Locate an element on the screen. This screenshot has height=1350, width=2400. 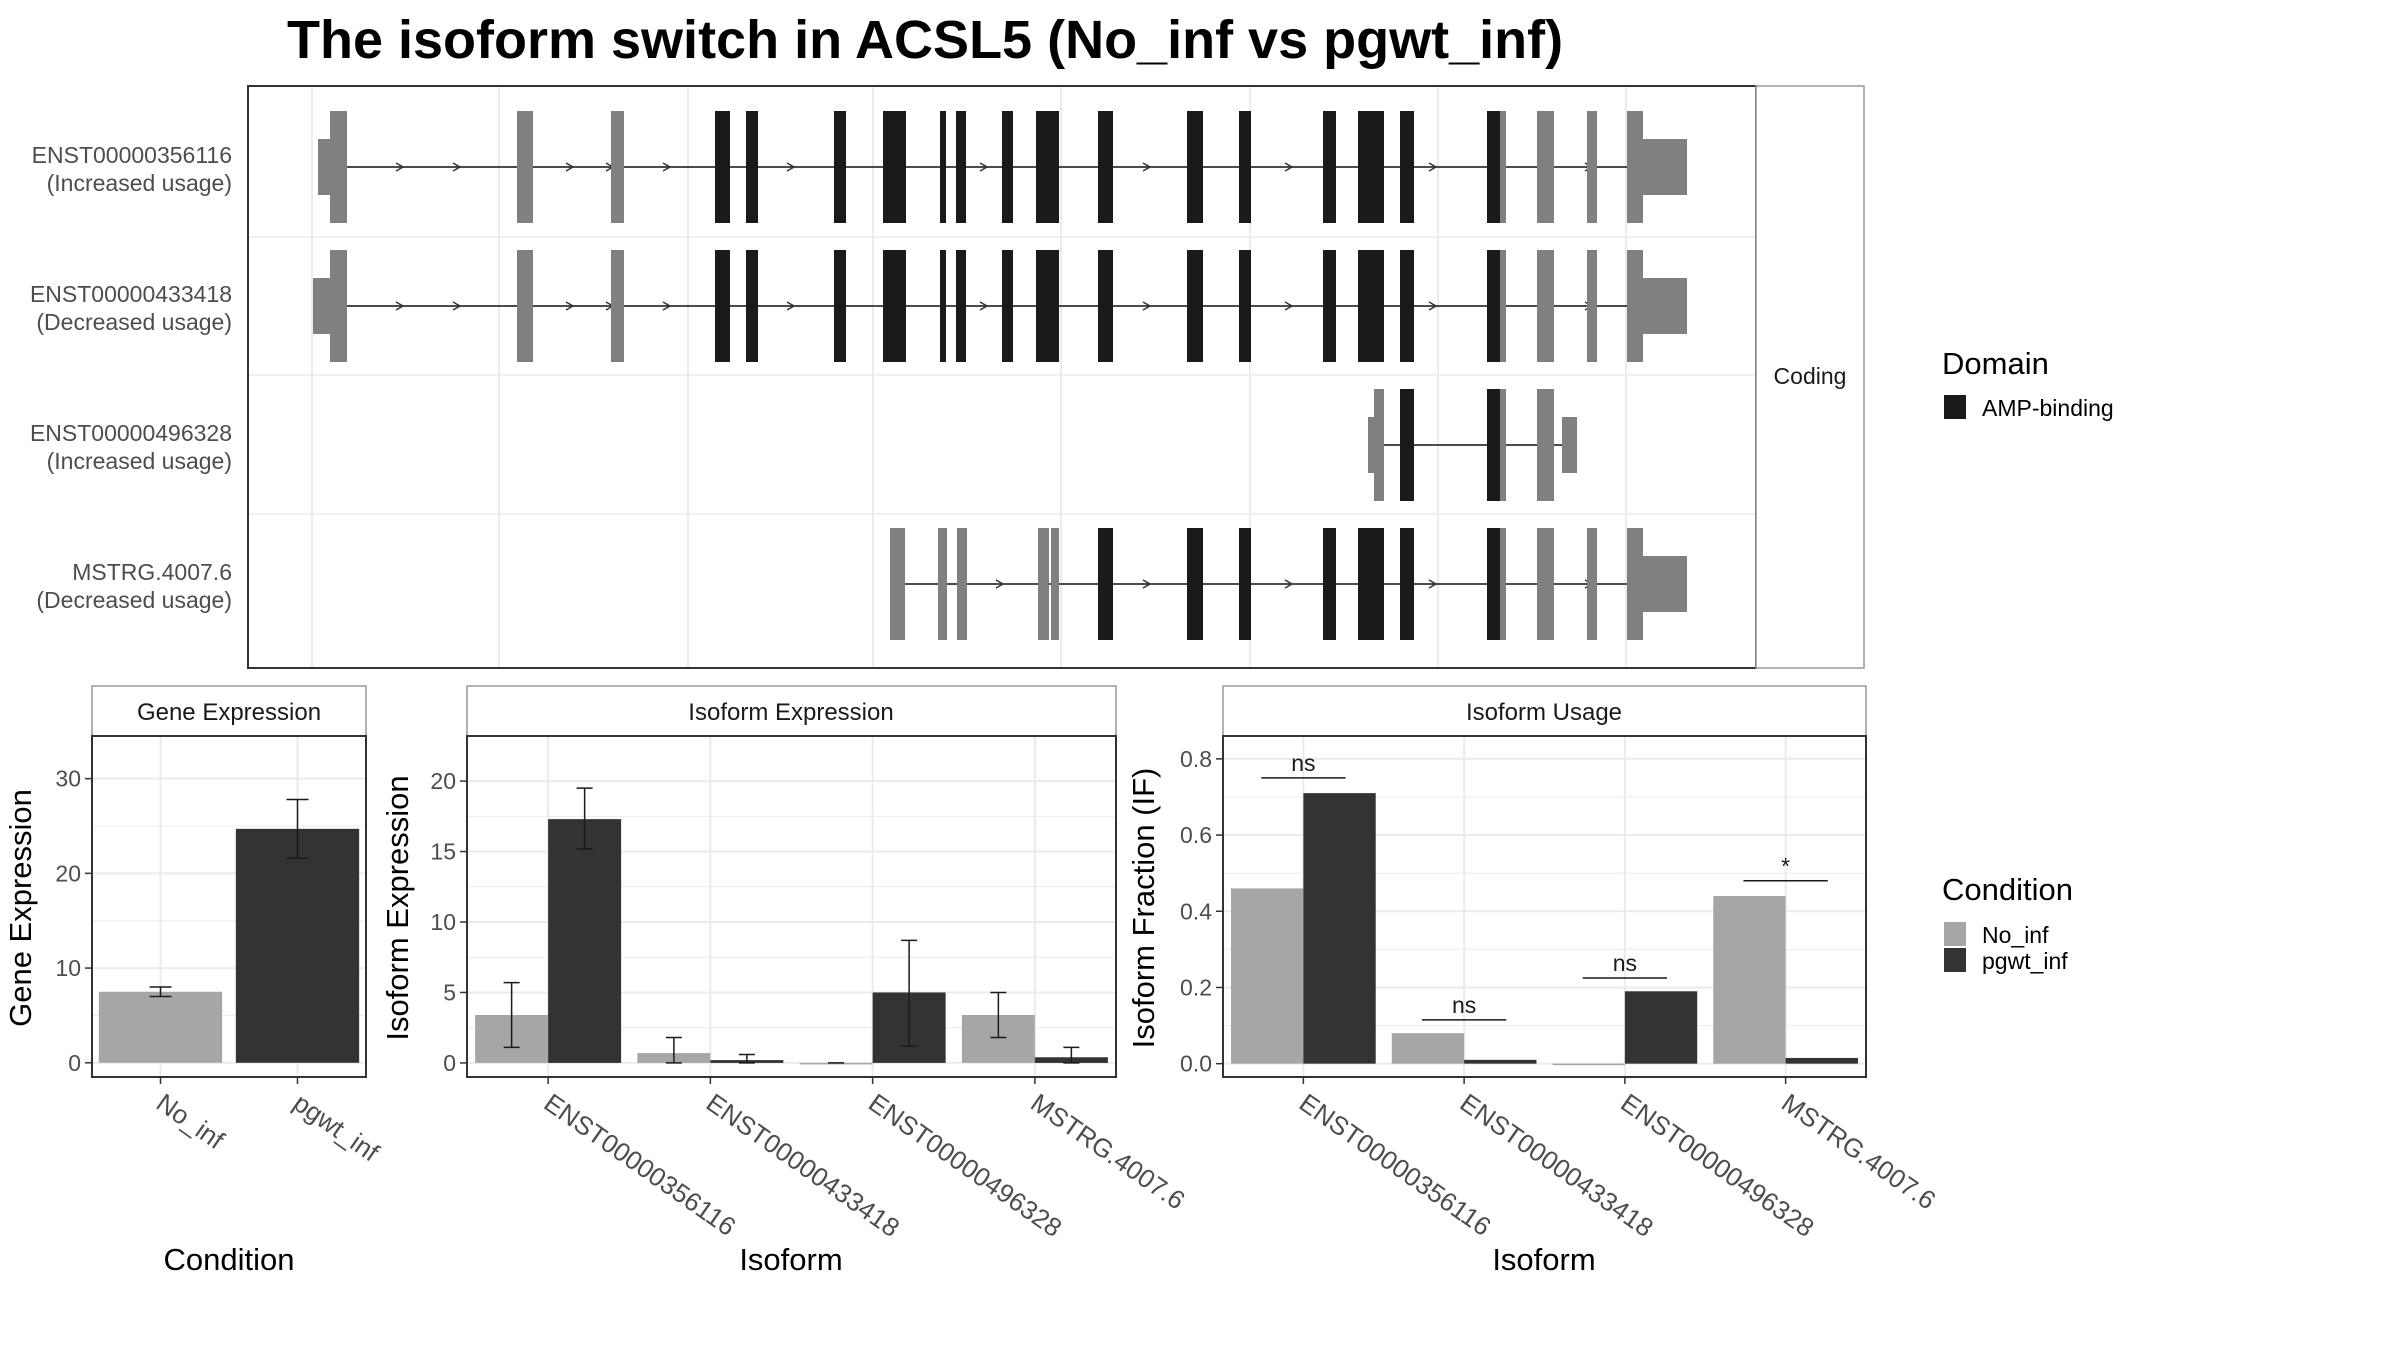
coding-strip-label: Coding is located at coordinates (1810, 376).